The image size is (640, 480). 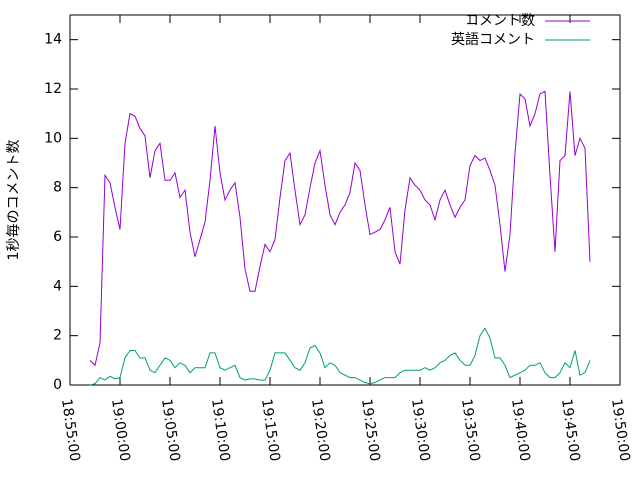 I want to click on y-tick-label: 12, so click(x=53, y=89).